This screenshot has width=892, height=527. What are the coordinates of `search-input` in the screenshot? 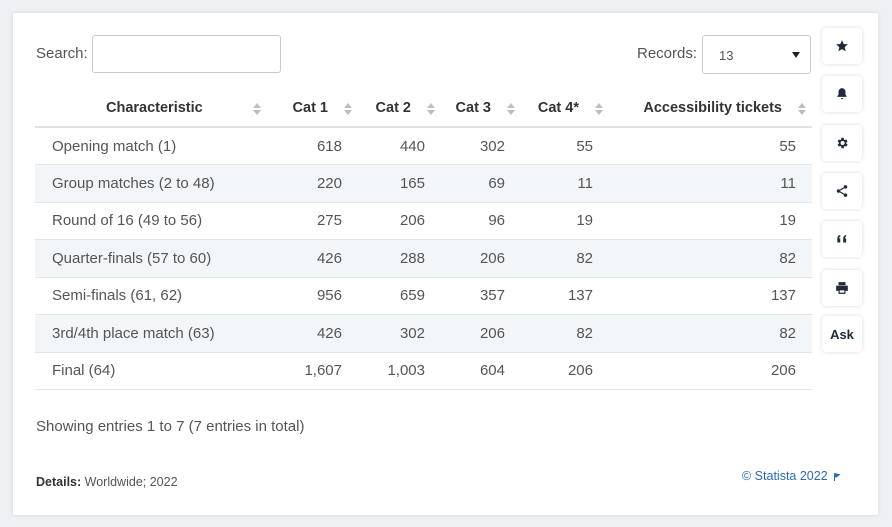 It's located at (186, 54).